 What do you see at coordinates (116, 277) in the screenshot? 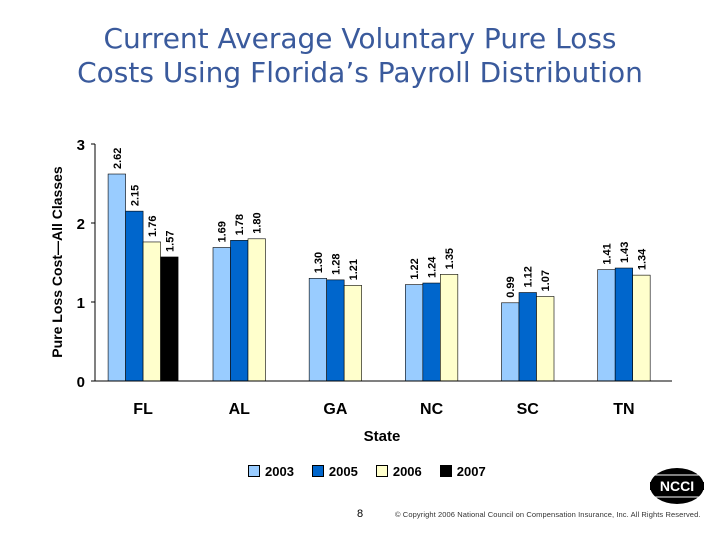
I see `bar-fl-2003` at bounding box center [116, 277].